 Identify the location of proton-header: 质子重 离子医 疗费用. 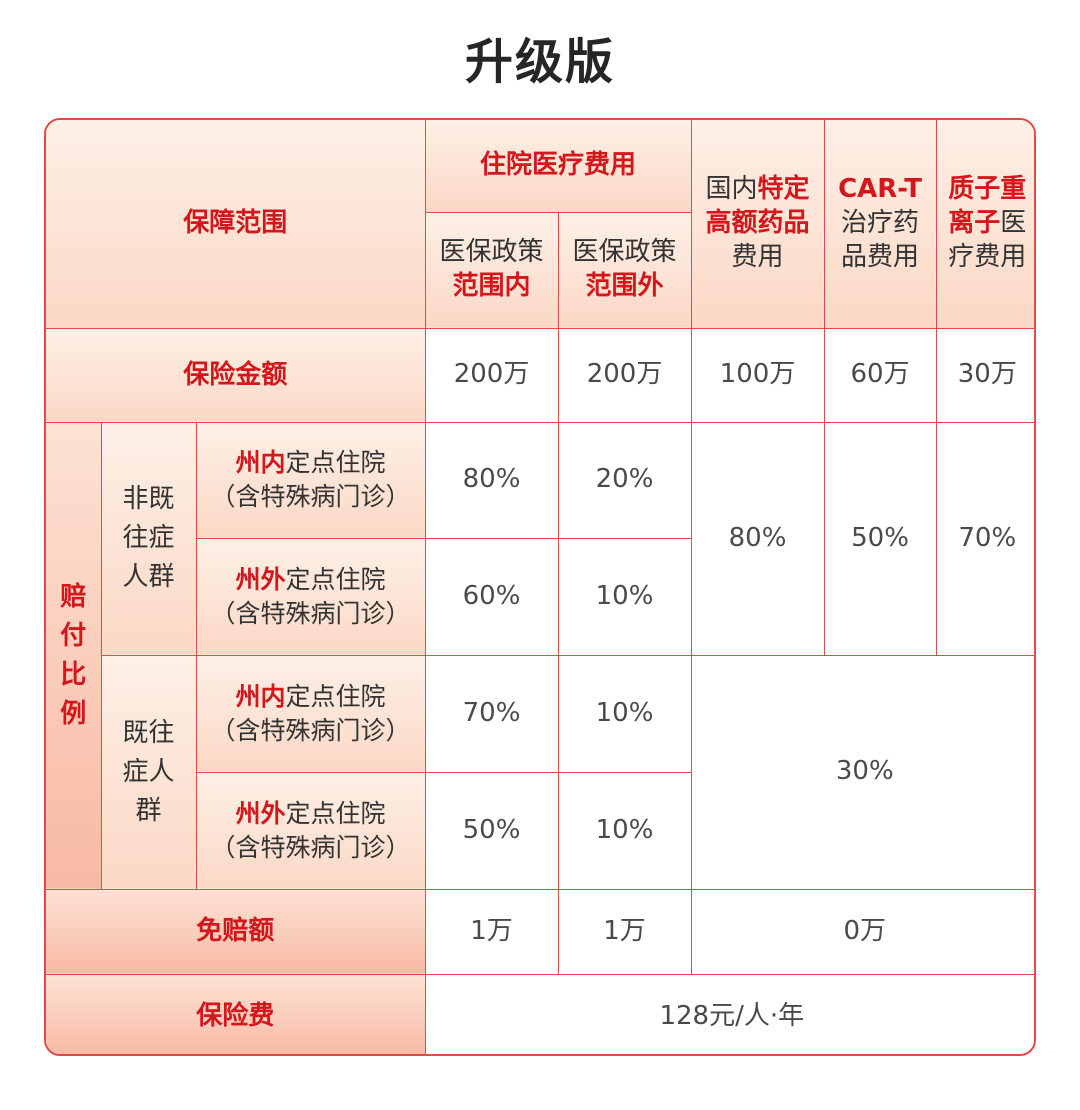
(984, 224).